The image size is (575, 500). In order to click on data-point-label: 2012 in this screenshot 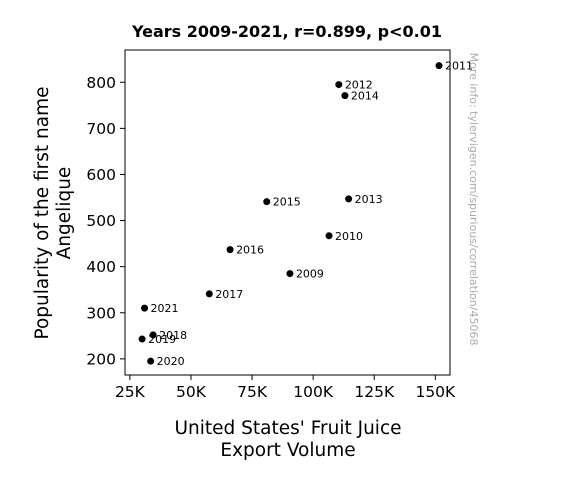, I will do `click(359, 85)`.